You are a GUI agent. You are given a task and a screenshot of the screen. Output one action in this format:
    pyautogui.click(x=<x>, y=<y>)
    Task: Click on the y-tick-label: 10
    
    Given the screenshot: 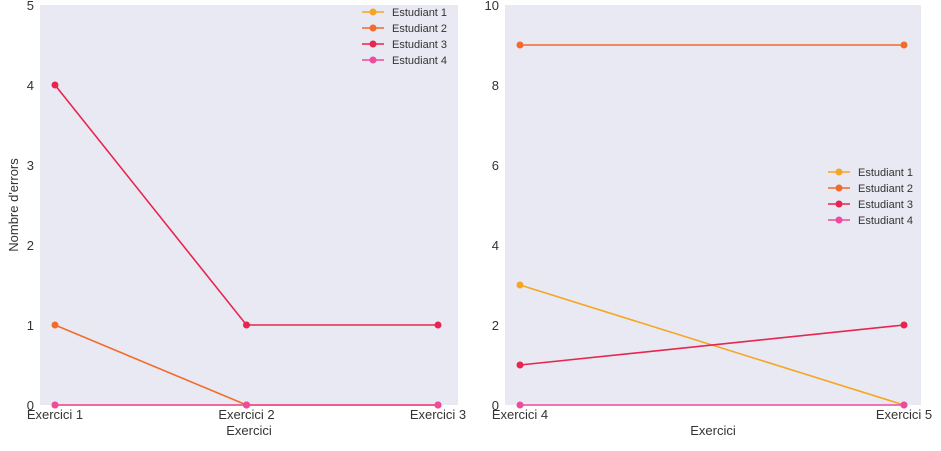 What is the action you would take?
    pyautogui.click(x=492, y=6)
    